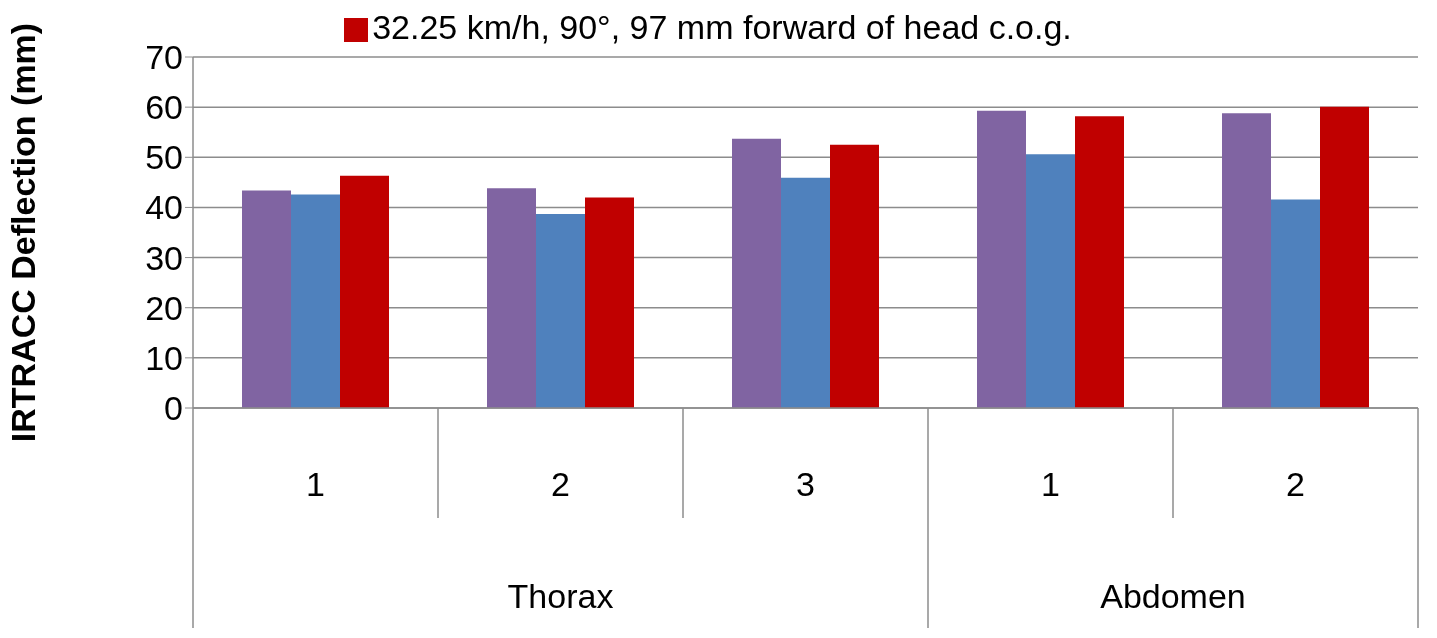 This screenshot has height=638, width=1437. I want to click on y-tick-label: 20, so click(164, 307).